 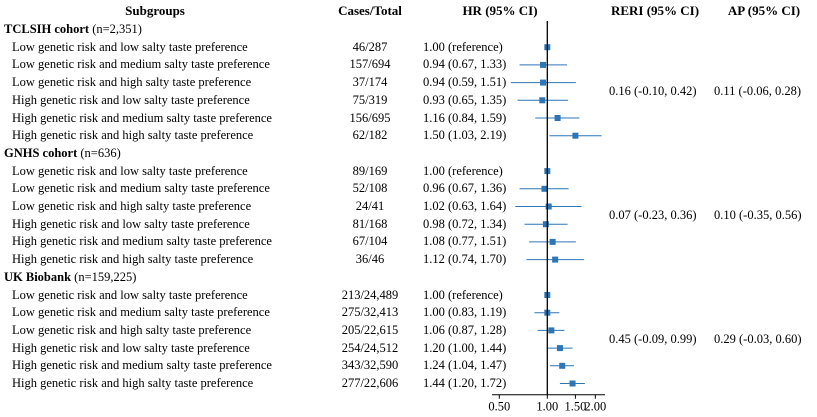 I want to click on hr-text: 1.06 (0.87, 1.28), so click(x=465, y=329).